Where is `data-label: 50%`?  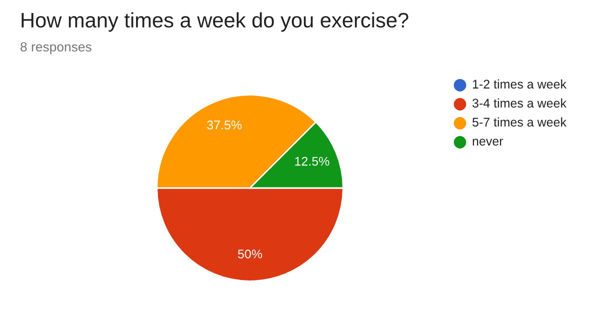
data-label: 50% is located at coordinates (250, 254).